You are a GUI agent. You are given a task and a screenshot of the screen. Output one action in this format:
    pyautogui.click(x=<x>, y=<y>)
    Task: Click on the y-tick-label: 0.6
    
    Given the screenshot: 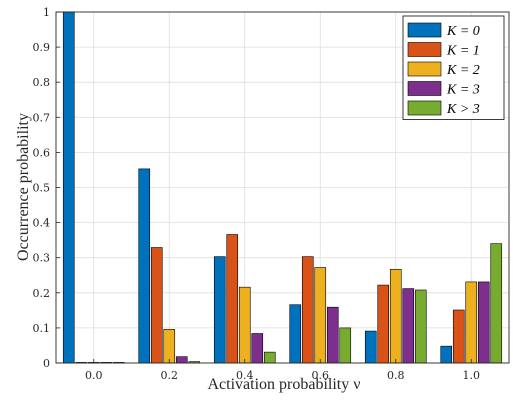 What is the action you would take?
    pyautogui.click(x=42, y=152)
    